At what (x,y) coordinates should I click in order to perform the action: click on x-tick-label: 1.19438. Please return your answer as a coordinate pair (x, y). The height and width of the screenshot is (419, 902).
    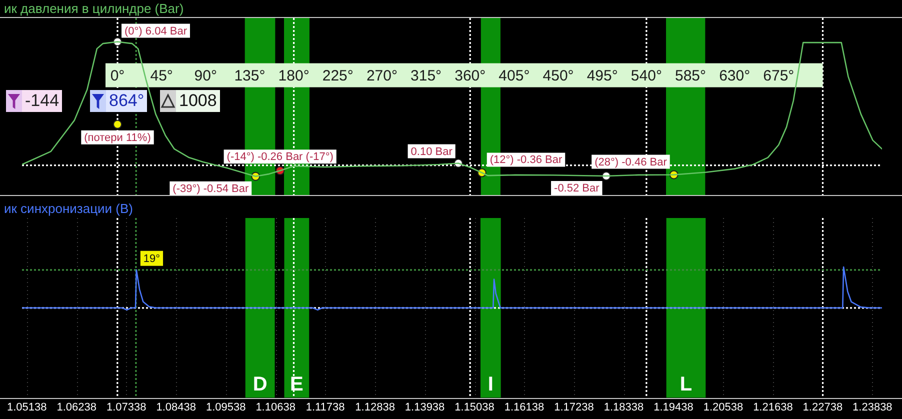
    Looking at the image, I should click on (674, 407).